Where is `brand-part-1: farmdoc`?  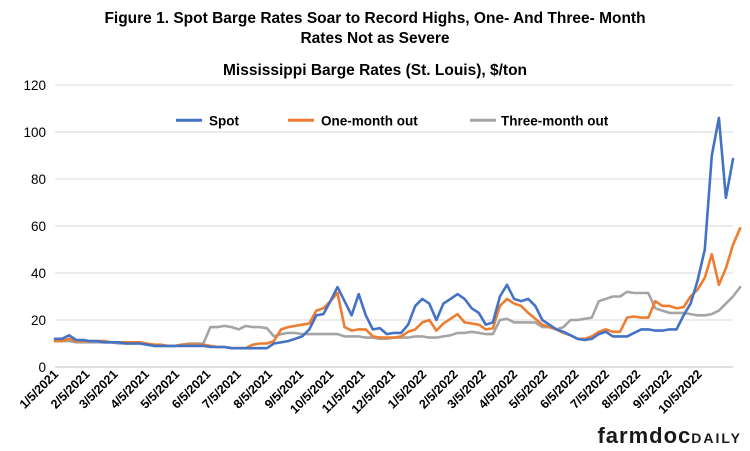
brand-part-1: farmdoc is located at coordinates (644, 435).